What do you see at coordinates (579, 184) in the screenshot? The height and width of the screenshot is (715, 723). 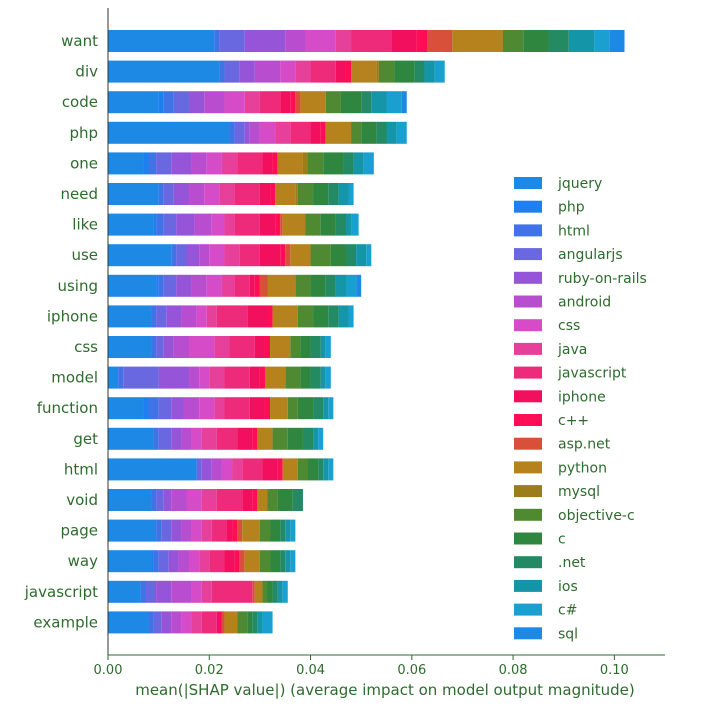 I see `legend-label-jquery: jquery` at bounding box center [579, 184].